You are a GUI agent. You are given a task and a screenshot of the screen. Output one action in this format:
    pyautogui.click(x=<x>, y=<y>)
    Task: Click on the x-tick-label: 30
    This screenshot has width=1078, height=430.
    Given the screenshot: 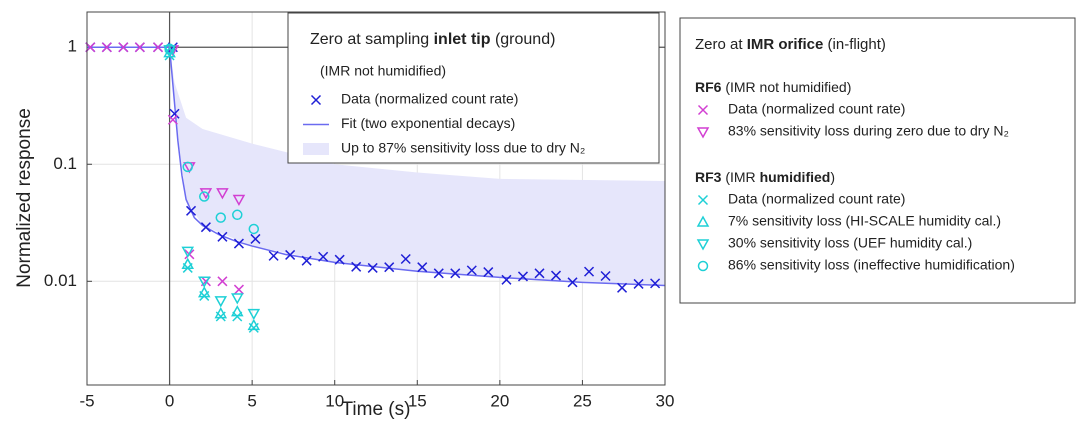 What is the action you would take?
    pyautogui.click(x=665, y=400)
    